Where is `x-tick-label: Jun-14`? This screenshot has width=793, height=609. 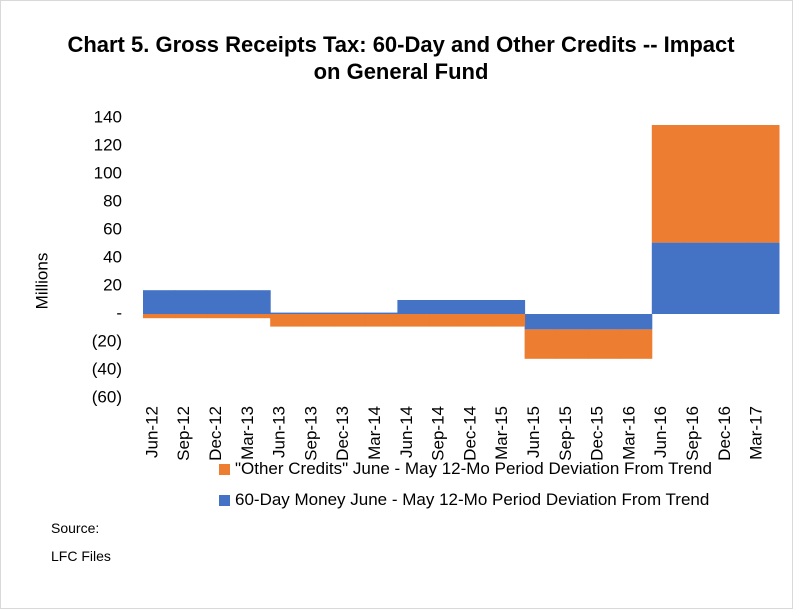 x-tick-label: Jun-14 is located at coordinates (406, 432).